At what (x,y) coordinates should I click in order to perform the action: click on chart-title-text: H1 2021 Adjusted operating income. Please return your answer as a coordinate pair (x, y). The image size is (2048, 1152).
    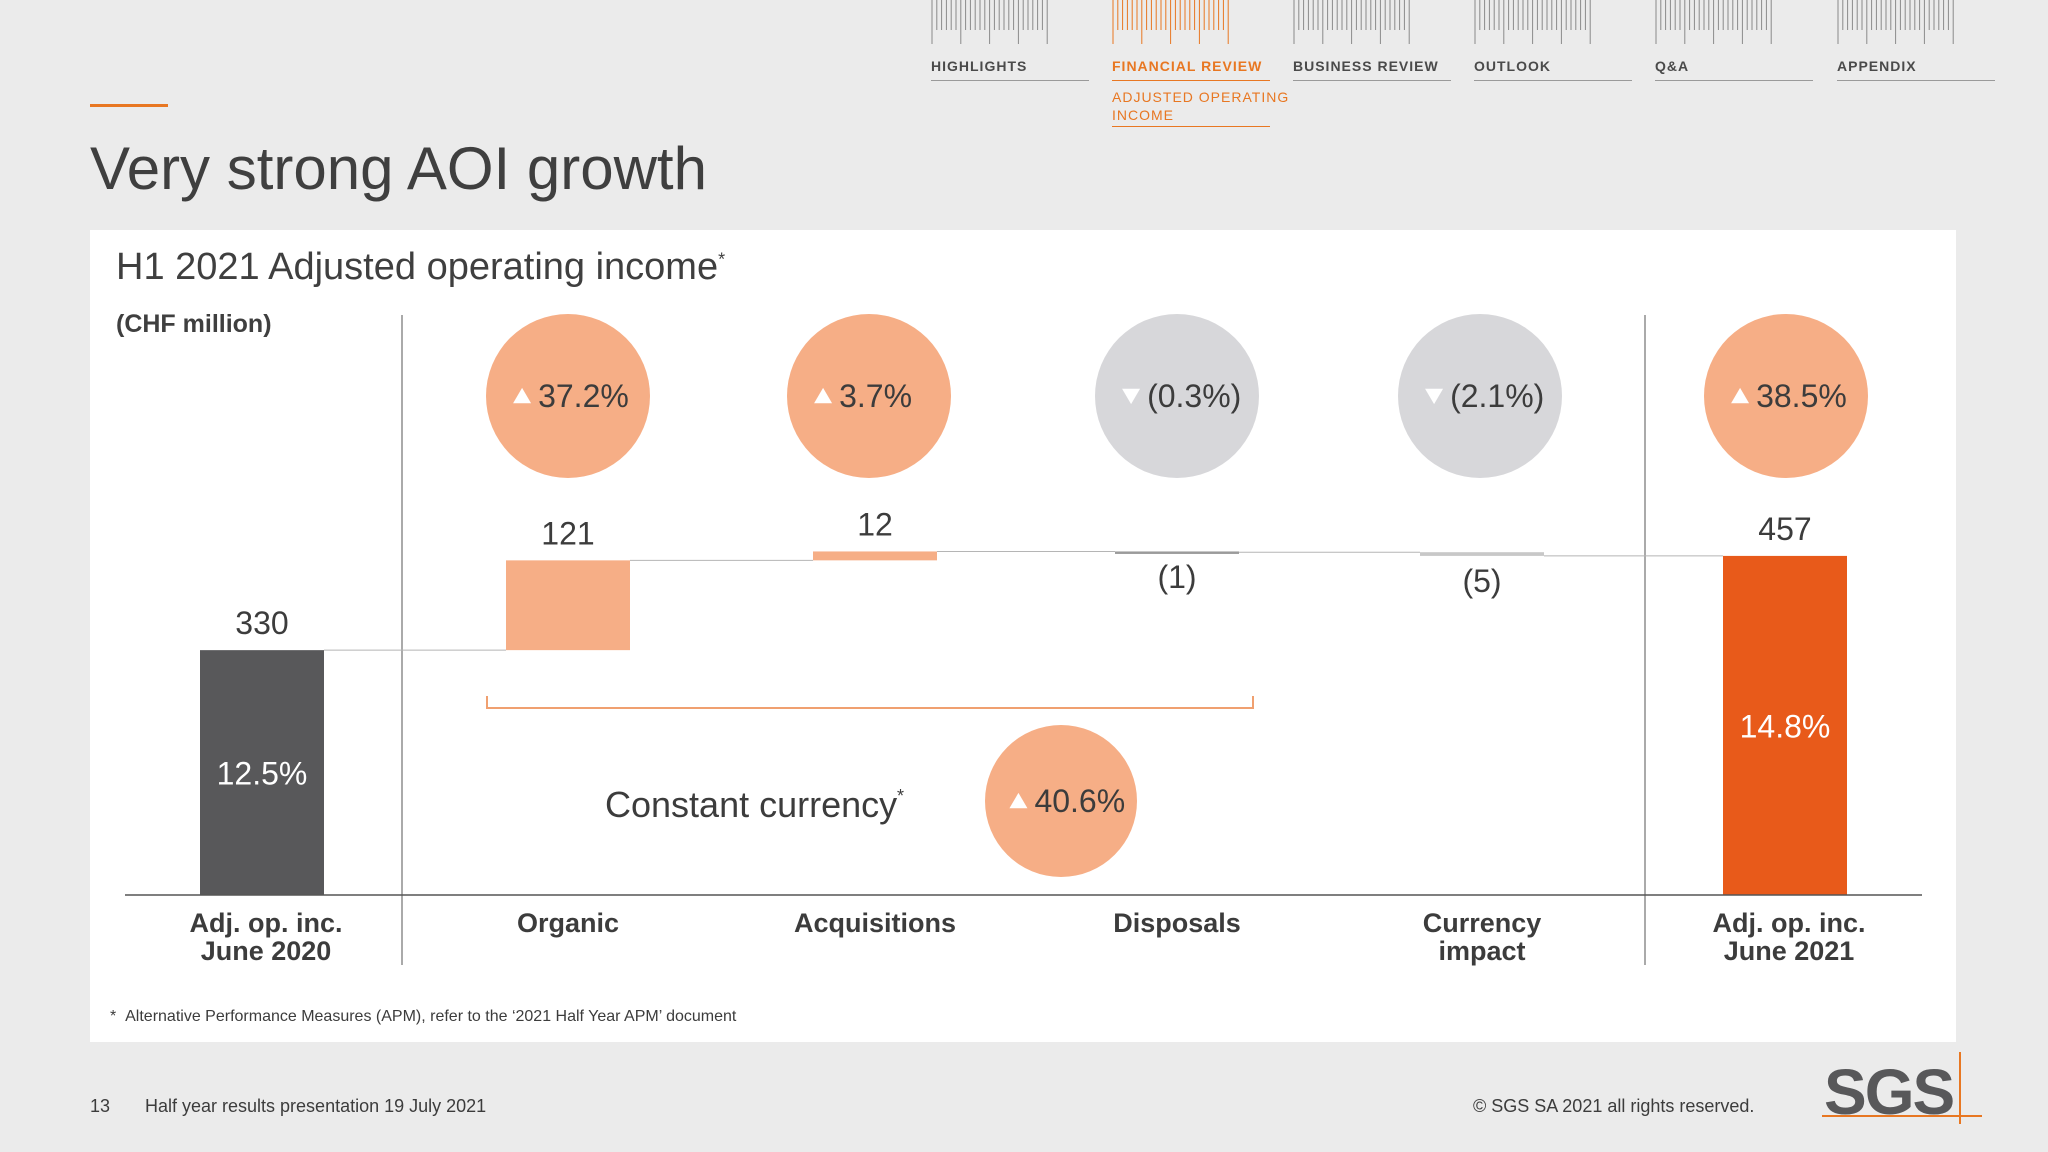
    Looking at the image, I should click on (417, 267).